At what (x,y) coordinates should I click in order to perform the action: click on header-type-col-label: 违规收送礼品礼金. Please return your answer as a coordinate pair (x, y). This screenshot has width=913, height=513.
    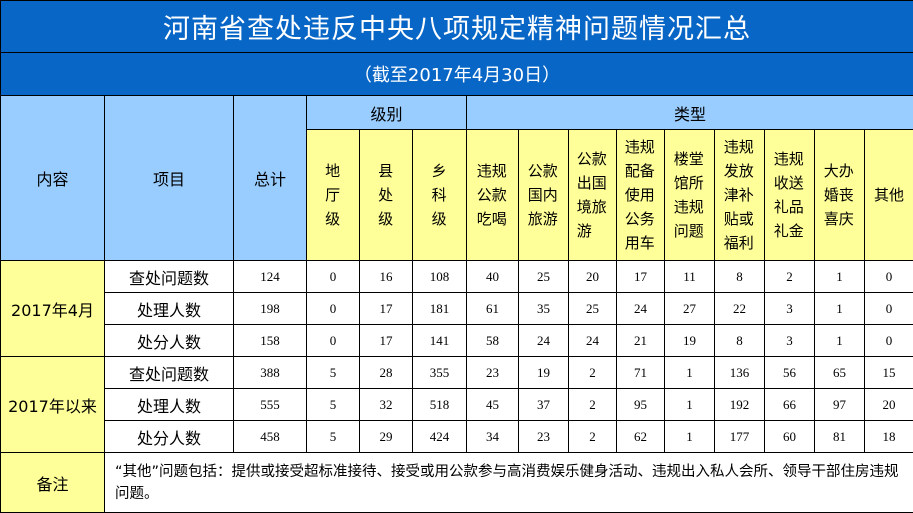
    Looking at the image, I should click on (788, 195).